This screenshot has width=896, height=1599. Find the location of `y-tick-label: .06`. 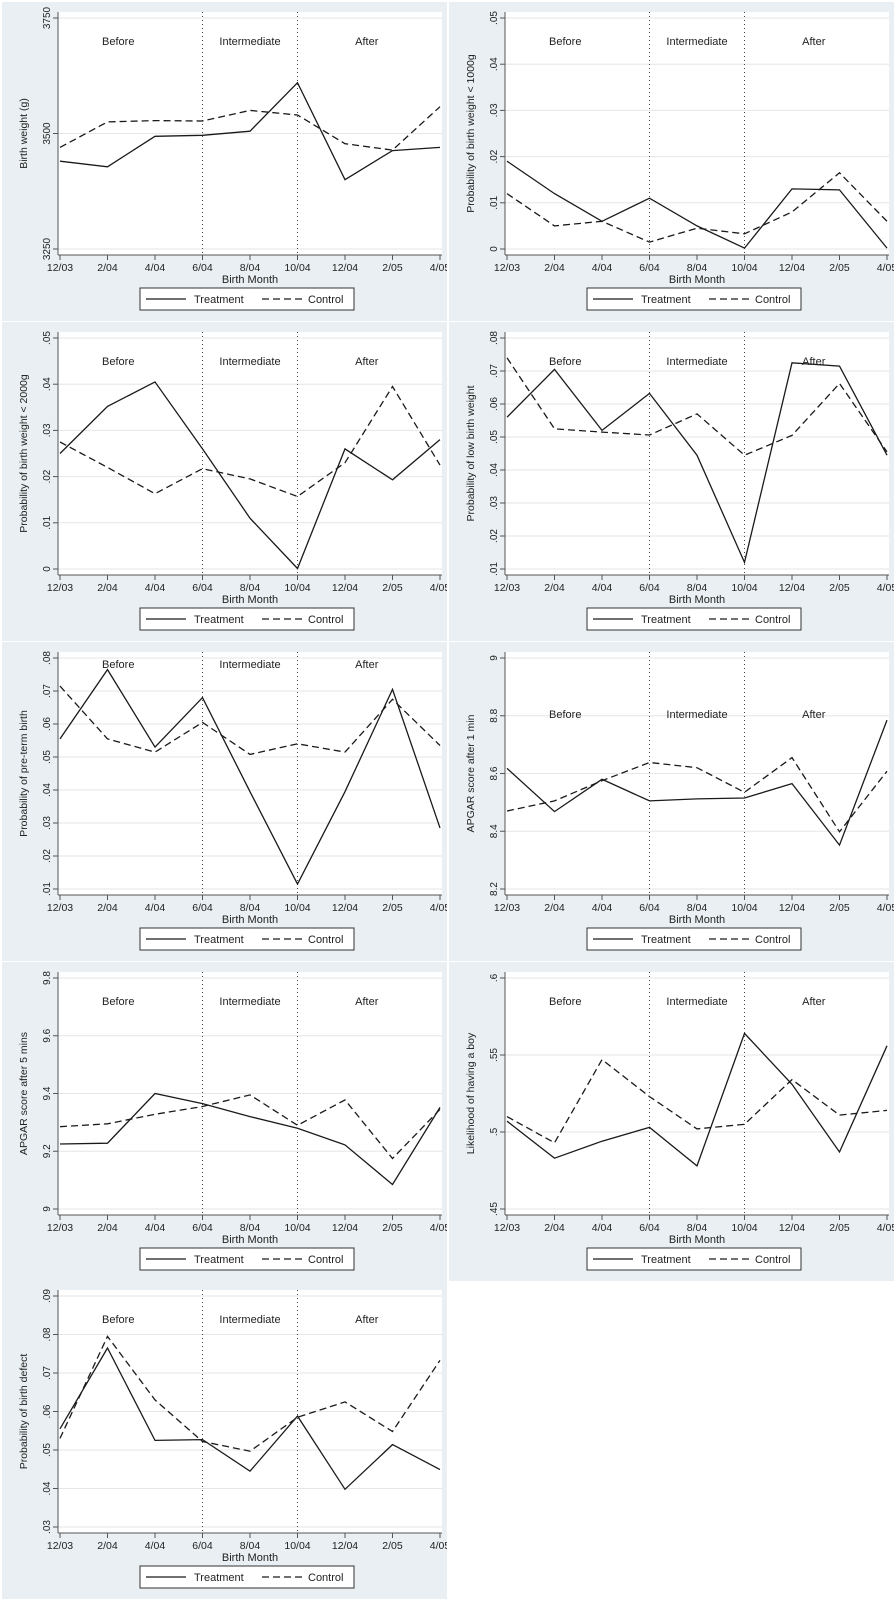

y-tick-label: .06 is located at coordinates (47, 1411).